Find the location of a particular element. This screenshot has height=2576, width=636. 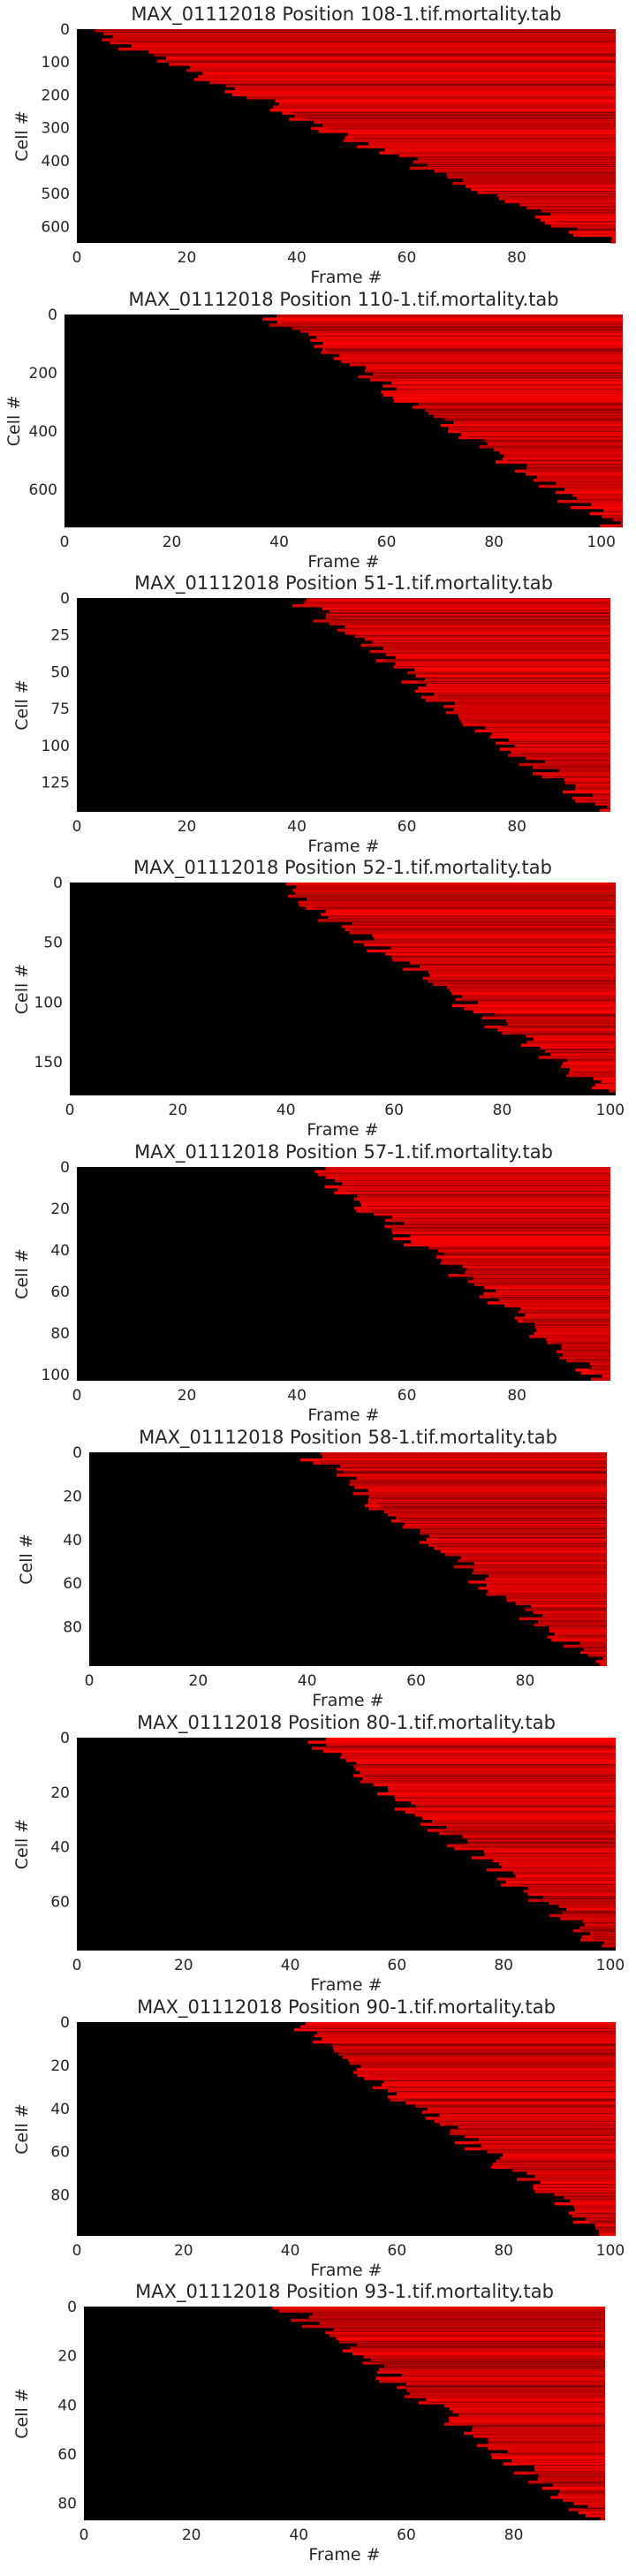

y-tick-label: 200 is located at coordinates (43, 374).